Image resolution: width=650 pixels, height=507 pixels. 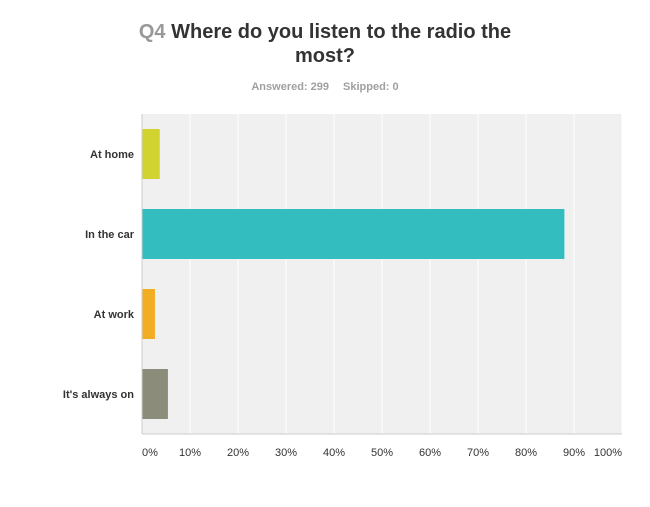 I want to click on x-tick-label: 60%, so click(x=430, y=453).